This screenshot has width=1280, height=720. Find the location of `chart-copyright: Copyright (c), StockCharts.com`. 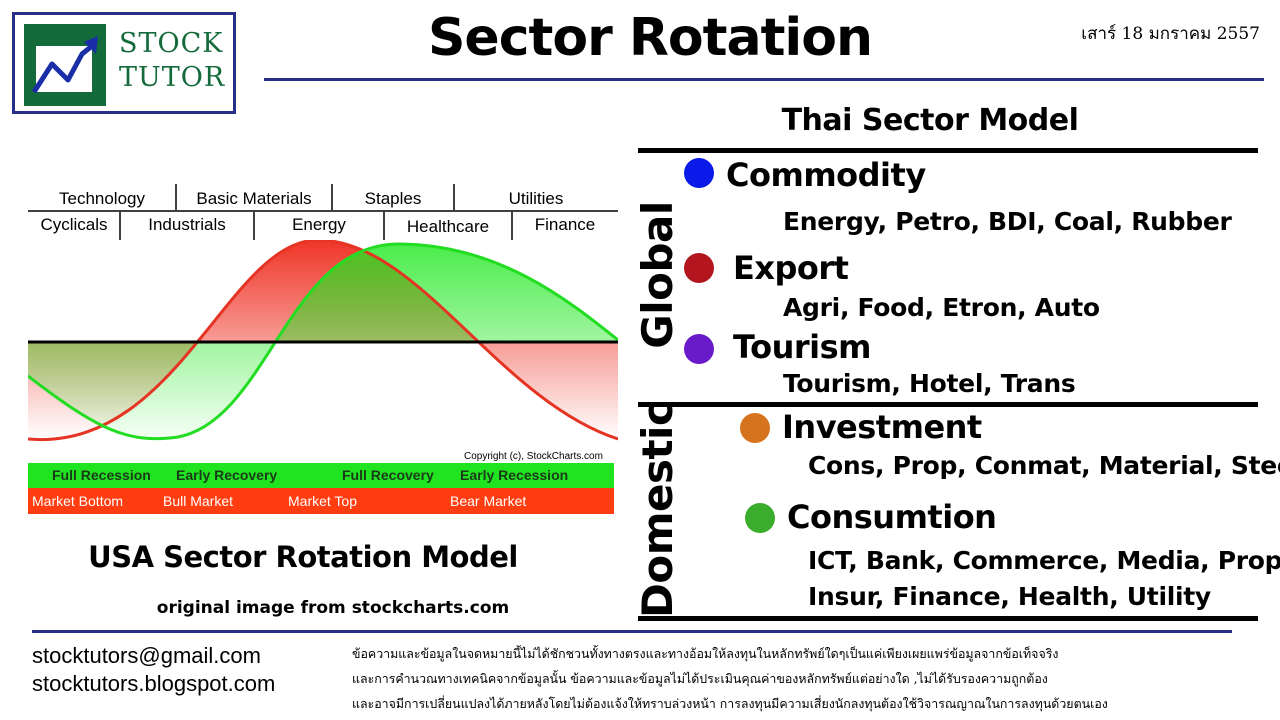

chart-copyright: Copyright (c), StockCharts.com is located at coordinates (533, 456).